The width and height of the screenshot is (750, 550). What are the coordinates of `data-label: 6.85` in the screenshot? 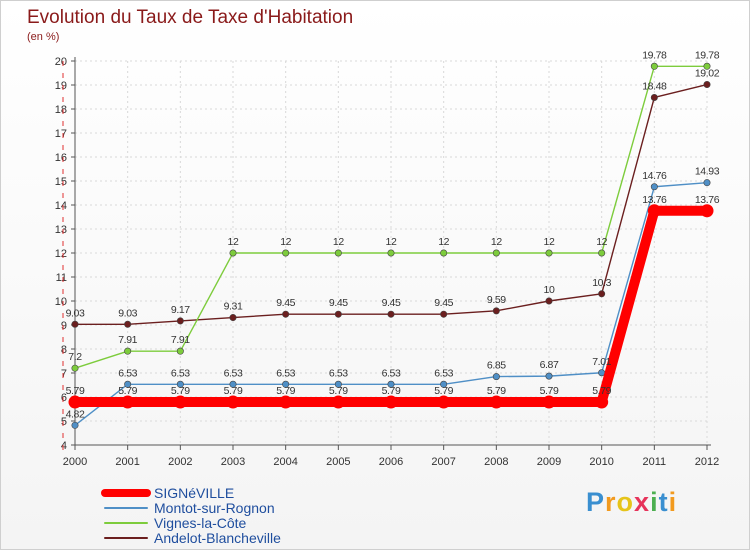 It's located at (496, 366).